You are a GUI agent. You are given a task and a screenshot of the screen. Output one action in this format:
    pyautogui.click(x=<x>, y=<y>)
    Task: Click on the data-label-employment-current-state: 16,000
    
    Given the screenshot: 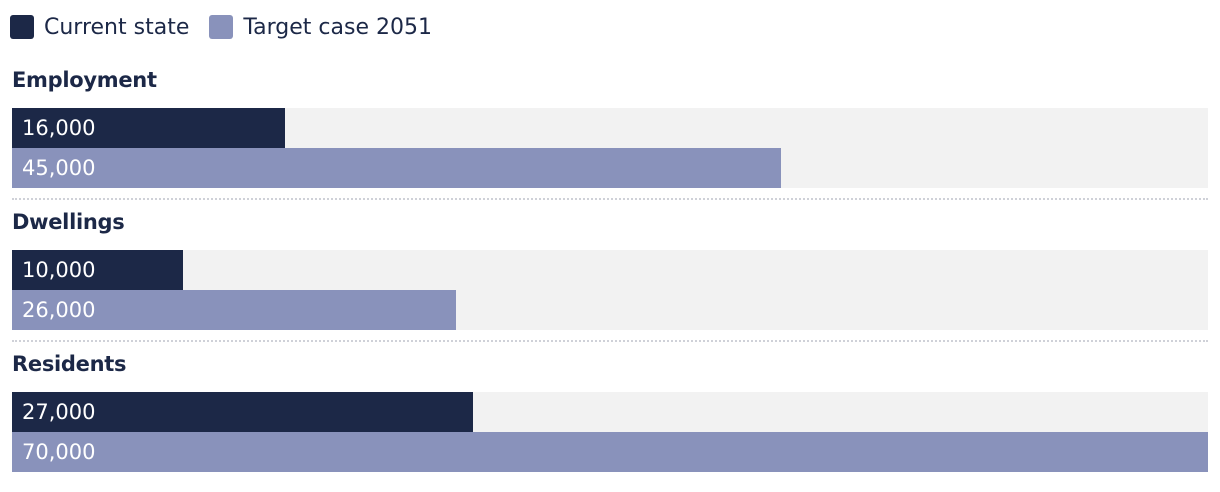 What is the action you would take?
    pyautogui.click(x=59, y=128)
    